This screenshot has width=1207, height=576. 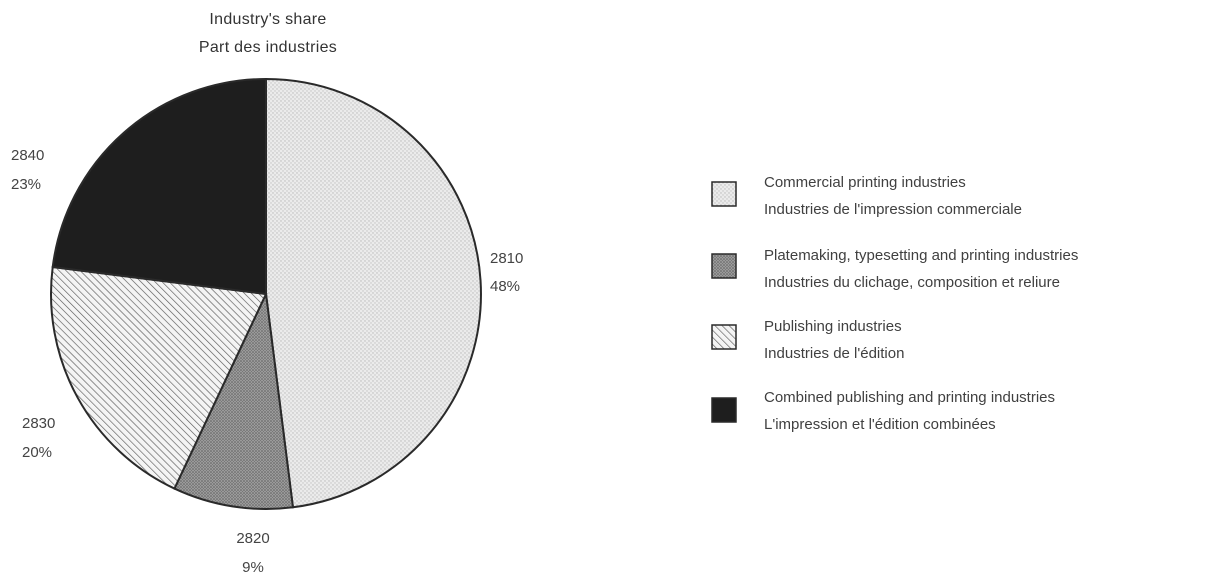 What do you see at coordinates (37, 452) in the screenshot?
I see `slice-percent-label-2830: 20%` at bounding box center [37, 452].